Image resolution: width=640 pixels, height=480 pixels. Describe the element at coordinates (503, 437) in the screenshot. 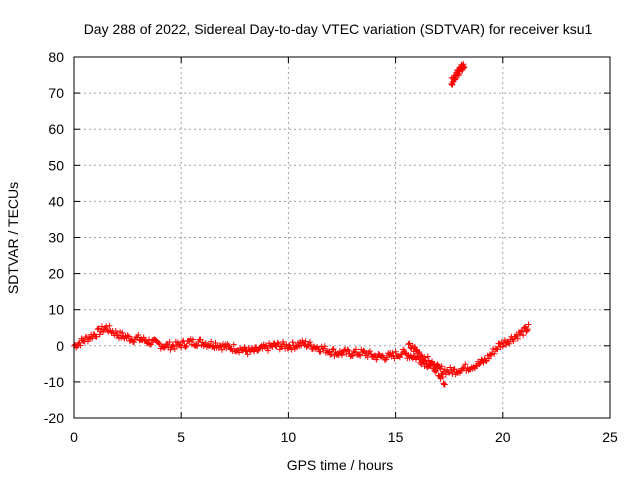

I see `x-tick-label: 20` at that location.